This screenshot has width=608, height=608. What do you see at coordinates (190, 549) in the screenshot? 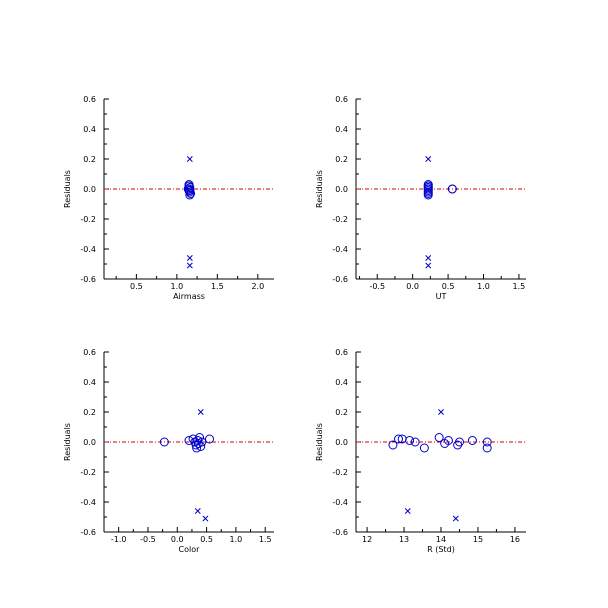
I see `x-axis-title: Color` at bounding box center [190, 549].